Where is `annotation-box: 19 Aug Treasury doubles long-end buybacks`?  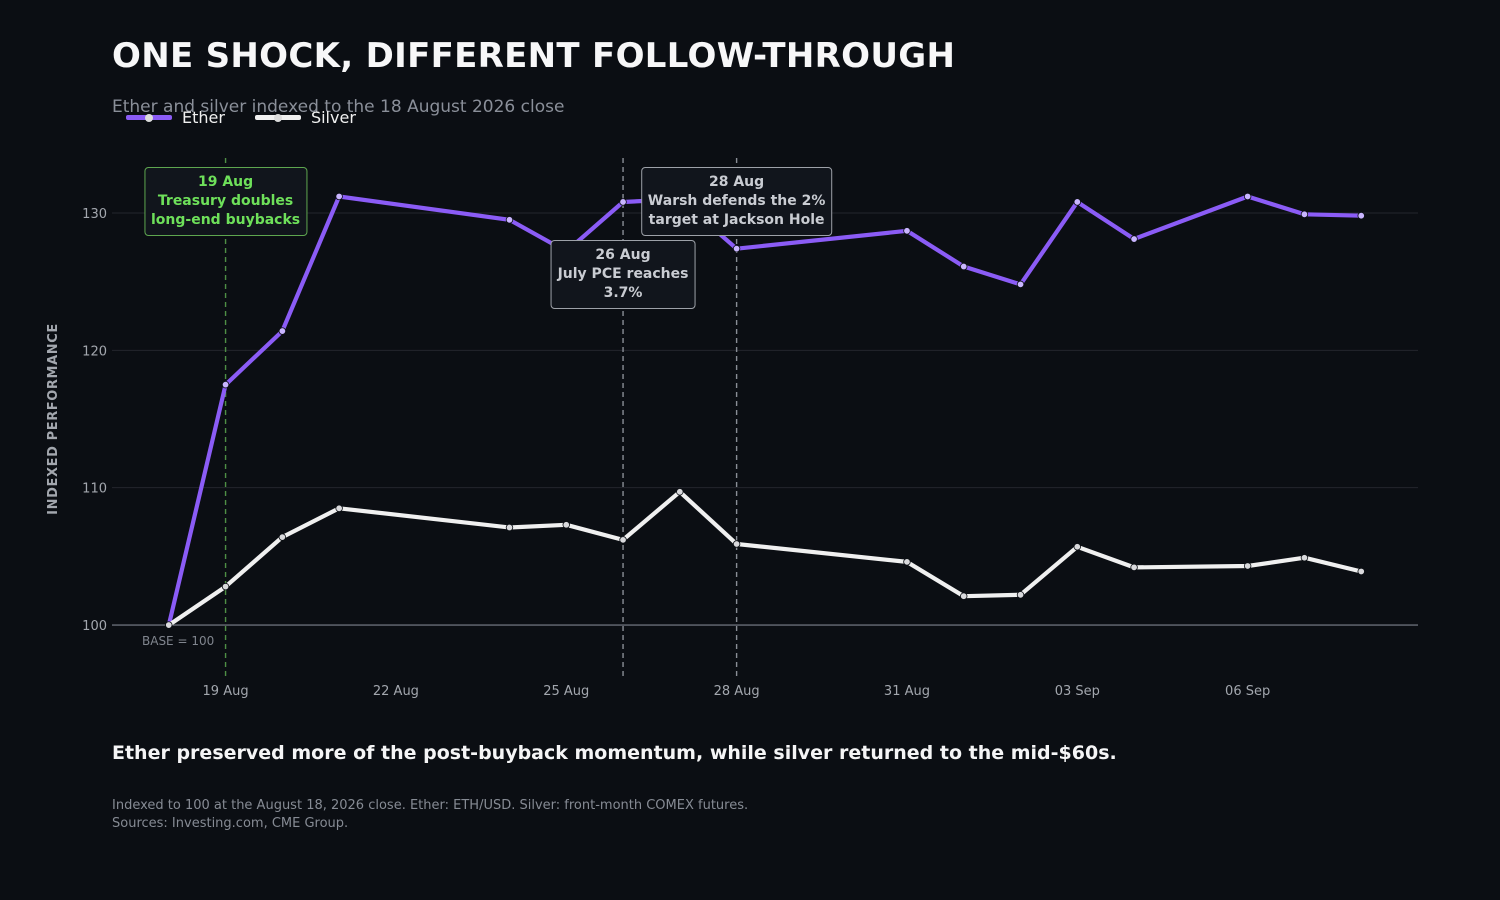
annotation-box: 19 Aug Treasury doubles long-end buybacks is located at coordinates (226, 201).